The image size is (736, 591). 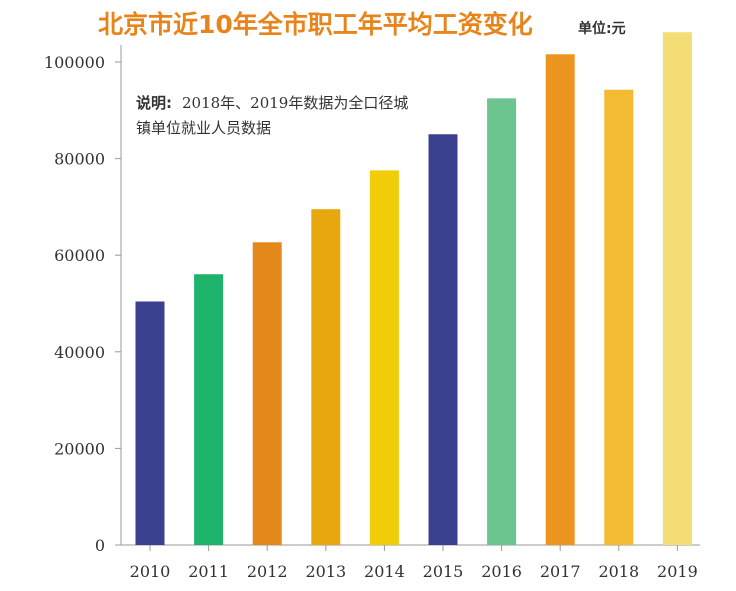 I want to click on chart-title: 北京市近10年全市职工年平均工资变化, so click(x=315, y=24).